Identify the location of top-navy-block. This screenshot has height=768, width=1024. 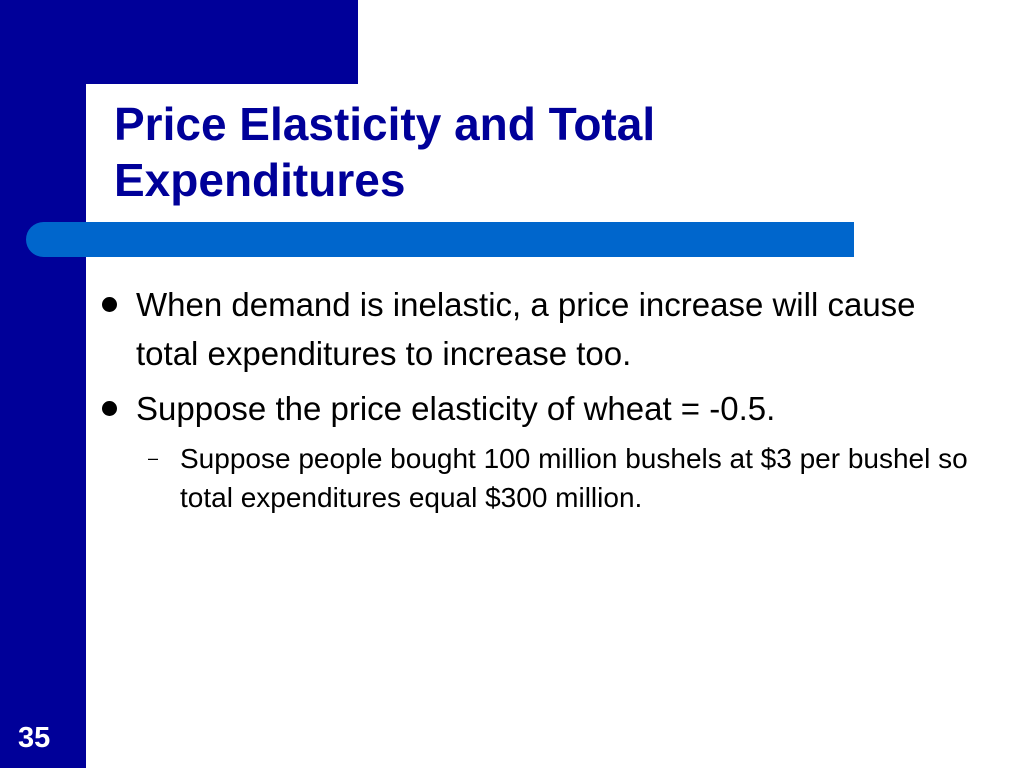
(179, 42).